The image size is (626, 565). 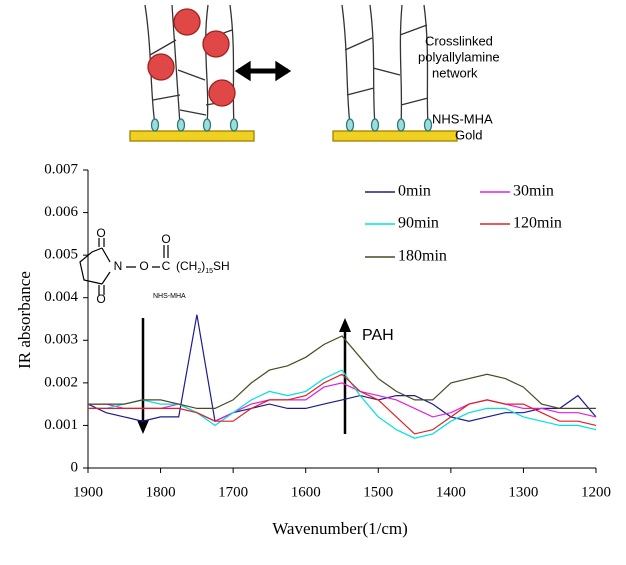 What do you see at coordinates (166, 266) in the screenshot?
I see `atom: C` at bounding box center [166, 266].